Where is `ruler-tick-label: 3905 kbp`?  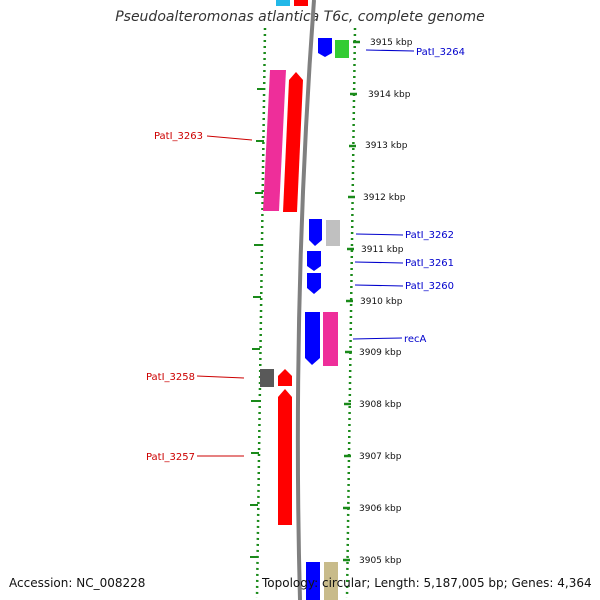
ruler-tick-label: 3905 kbp is located at coordinates (380, 561).